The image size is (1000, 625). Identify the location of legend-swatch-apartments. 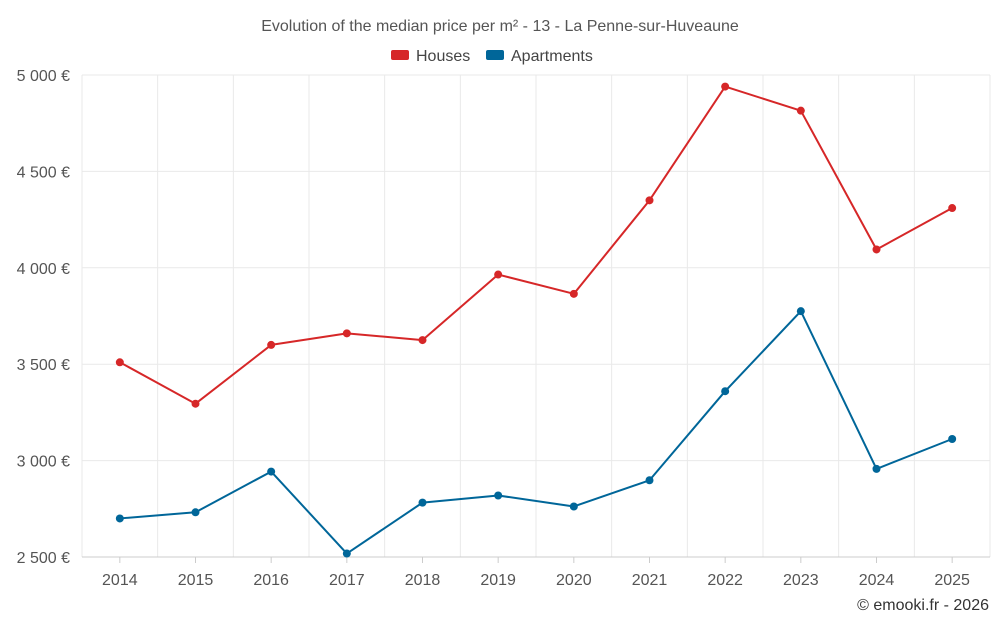
(495, 55).